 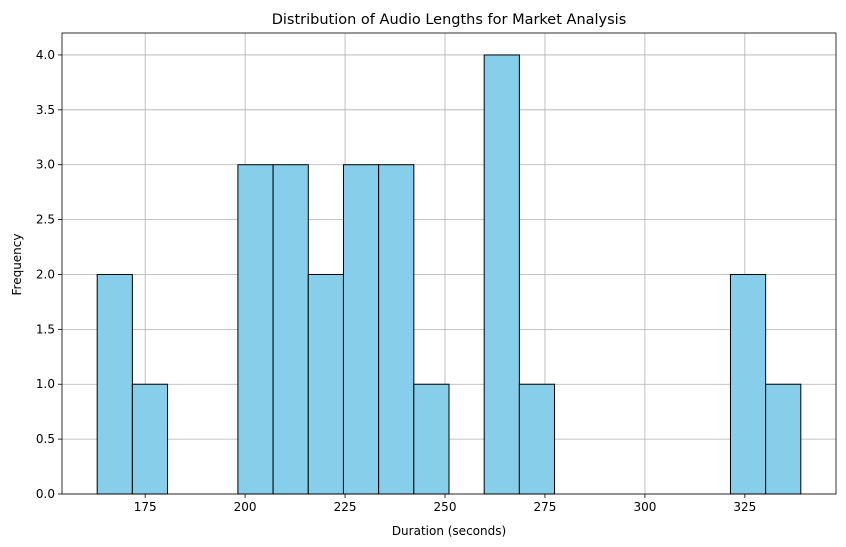 I want to click on y-tick-label: 0.5, so click(x=45, y=439).